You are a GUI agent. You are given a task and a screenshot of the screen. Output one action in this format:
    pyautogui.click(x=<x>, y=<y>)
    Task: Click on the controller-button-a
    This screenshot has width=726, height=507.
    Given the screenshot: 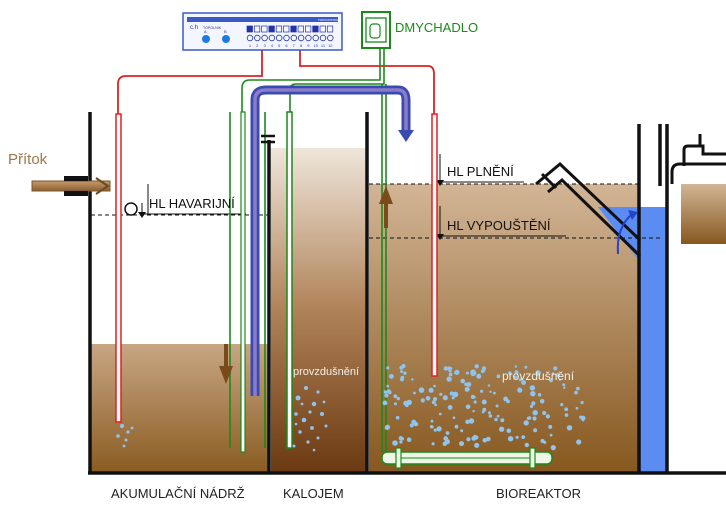 What is the action you would take?
    pyautogui.click(x=206, y=39)
    